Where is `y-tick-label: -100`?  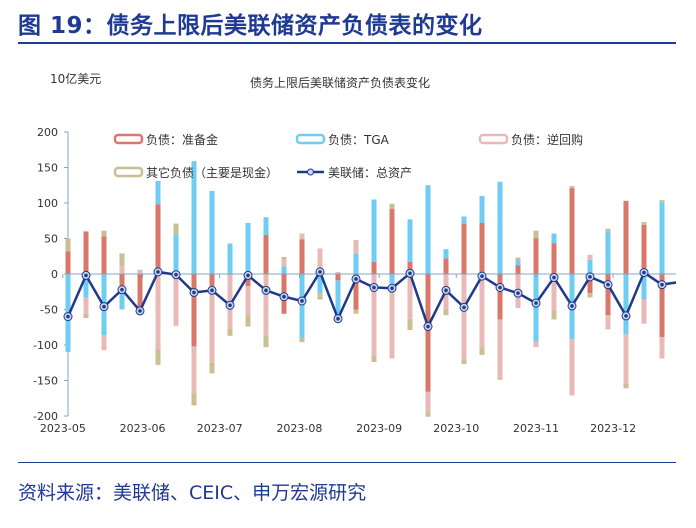 y-tick-label: -100 is located at coordinates (45, 345).